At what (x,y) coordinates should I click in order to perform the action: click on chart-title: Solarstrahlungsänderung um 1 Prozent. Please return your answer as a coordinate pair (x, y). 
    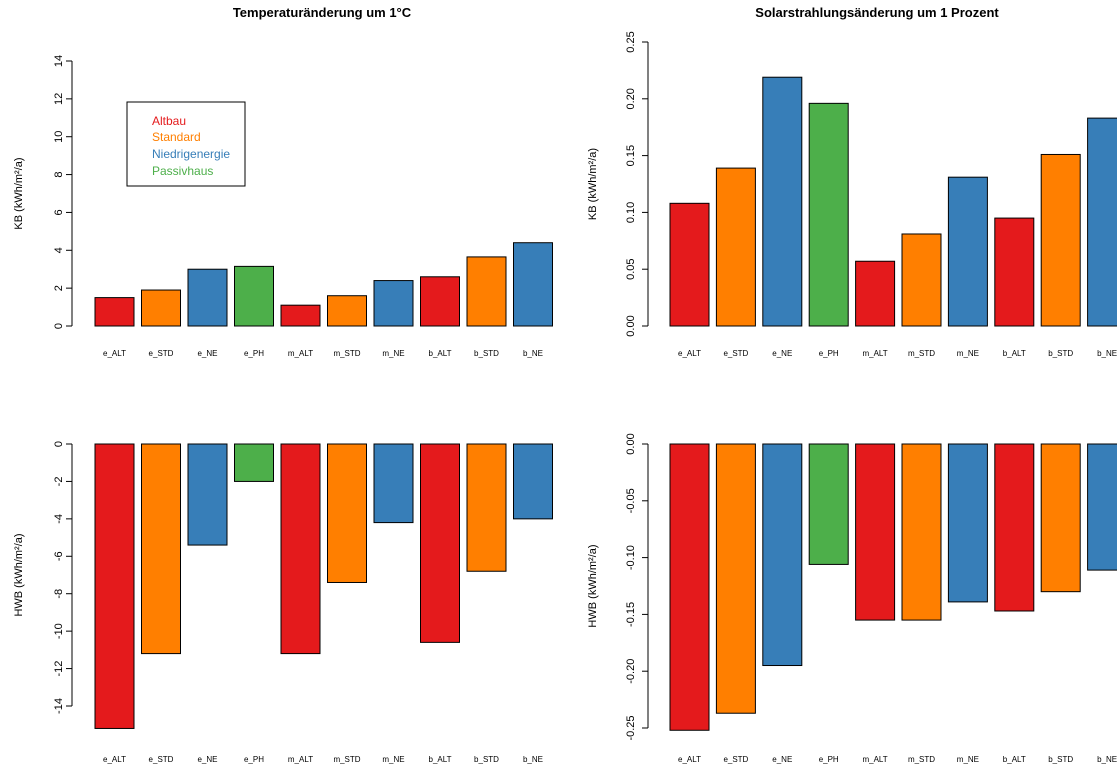
    Looking at the image, I should click on (877, 12).